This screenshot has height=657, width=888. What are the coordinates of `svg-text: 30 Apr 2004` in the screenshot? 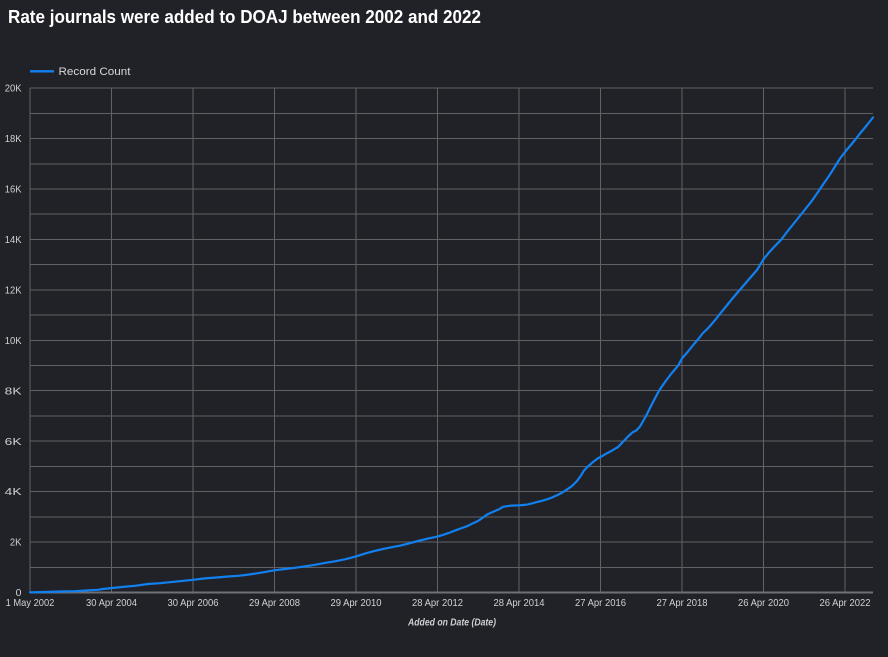 It's located at (111, 603).